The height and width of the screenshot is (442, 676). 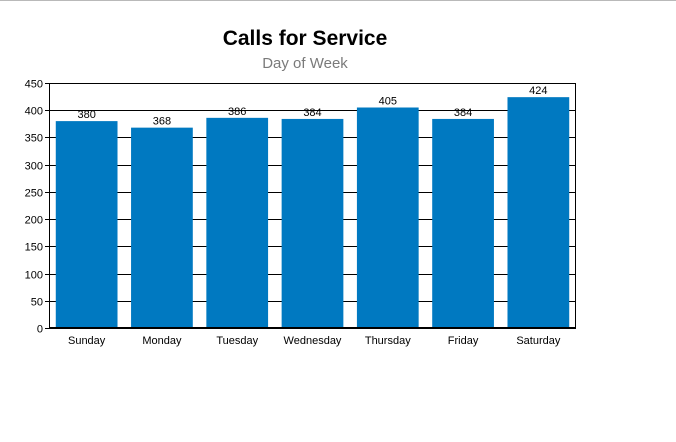 I want to click on y-tick-label: 350, so click(x=34, y=139).